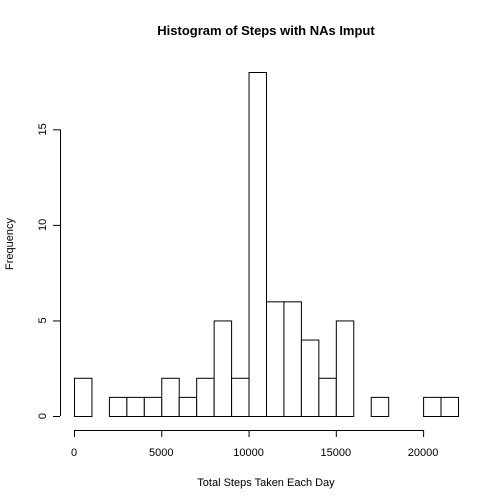 This screenshot has width=504, height=504. I want to click on x-tick-label: 15000, so click(336, 453).